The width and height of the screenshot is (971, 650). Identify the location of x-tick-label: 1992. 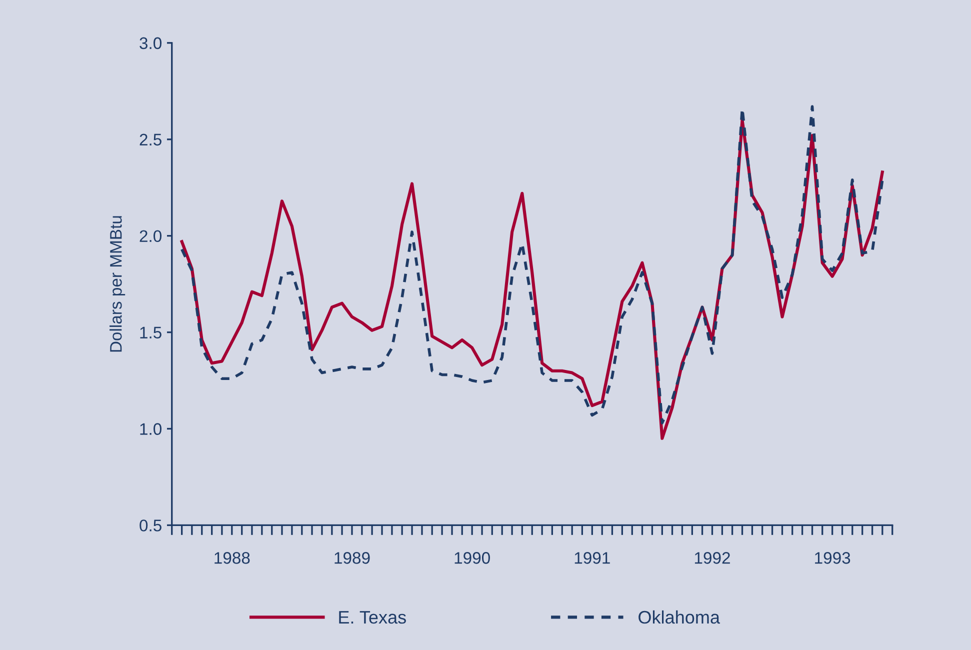
(712, 558).